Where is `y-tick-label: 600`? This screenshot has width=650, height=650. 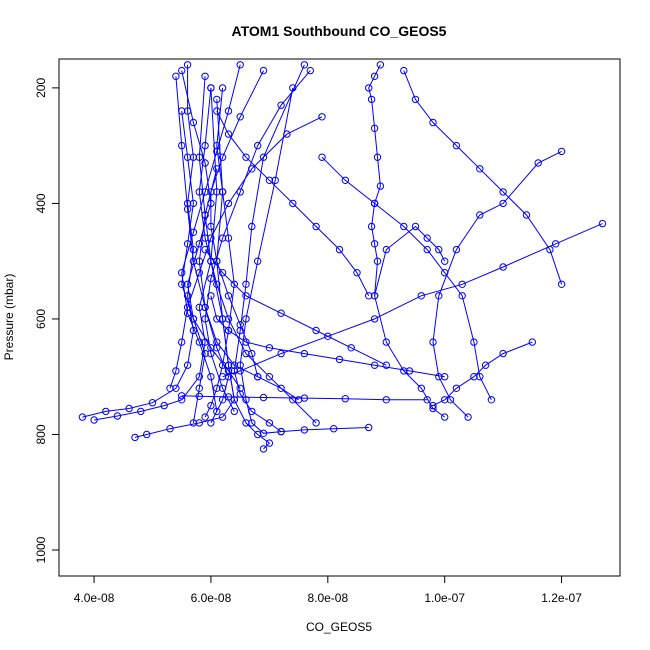 y-tick-label: 600 is located at coordinates (41, 319).